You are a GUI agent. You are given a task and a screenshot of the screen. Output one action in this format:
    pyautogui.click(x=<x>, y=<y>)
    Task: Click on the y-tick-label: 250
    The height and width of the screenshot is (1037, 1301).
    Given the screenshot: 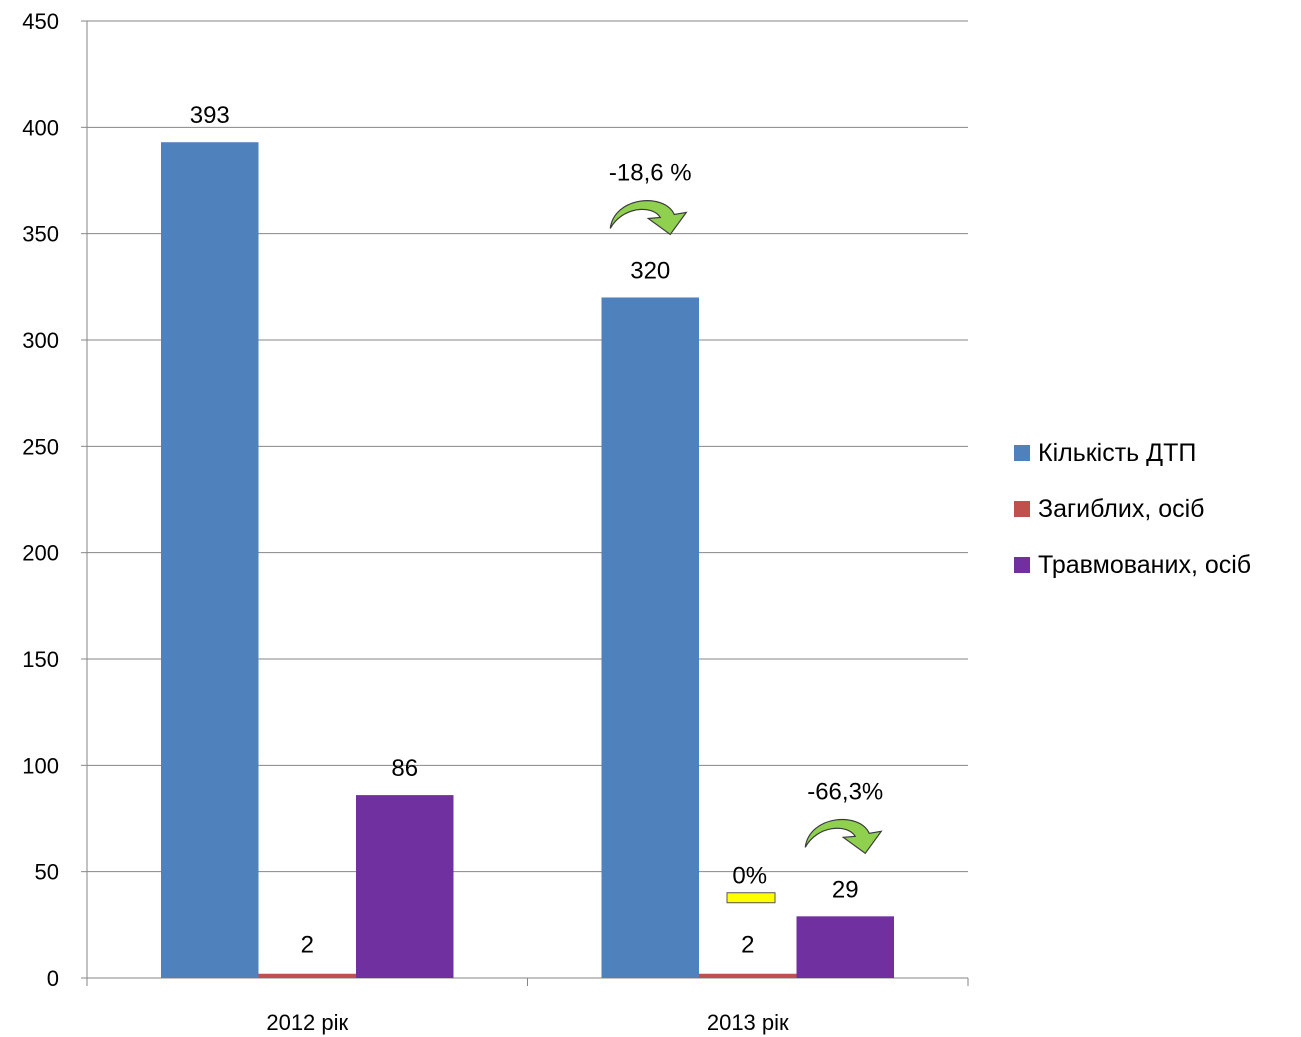 What is the action you would take?
    pyautogui.click(x=40, y=446)
    